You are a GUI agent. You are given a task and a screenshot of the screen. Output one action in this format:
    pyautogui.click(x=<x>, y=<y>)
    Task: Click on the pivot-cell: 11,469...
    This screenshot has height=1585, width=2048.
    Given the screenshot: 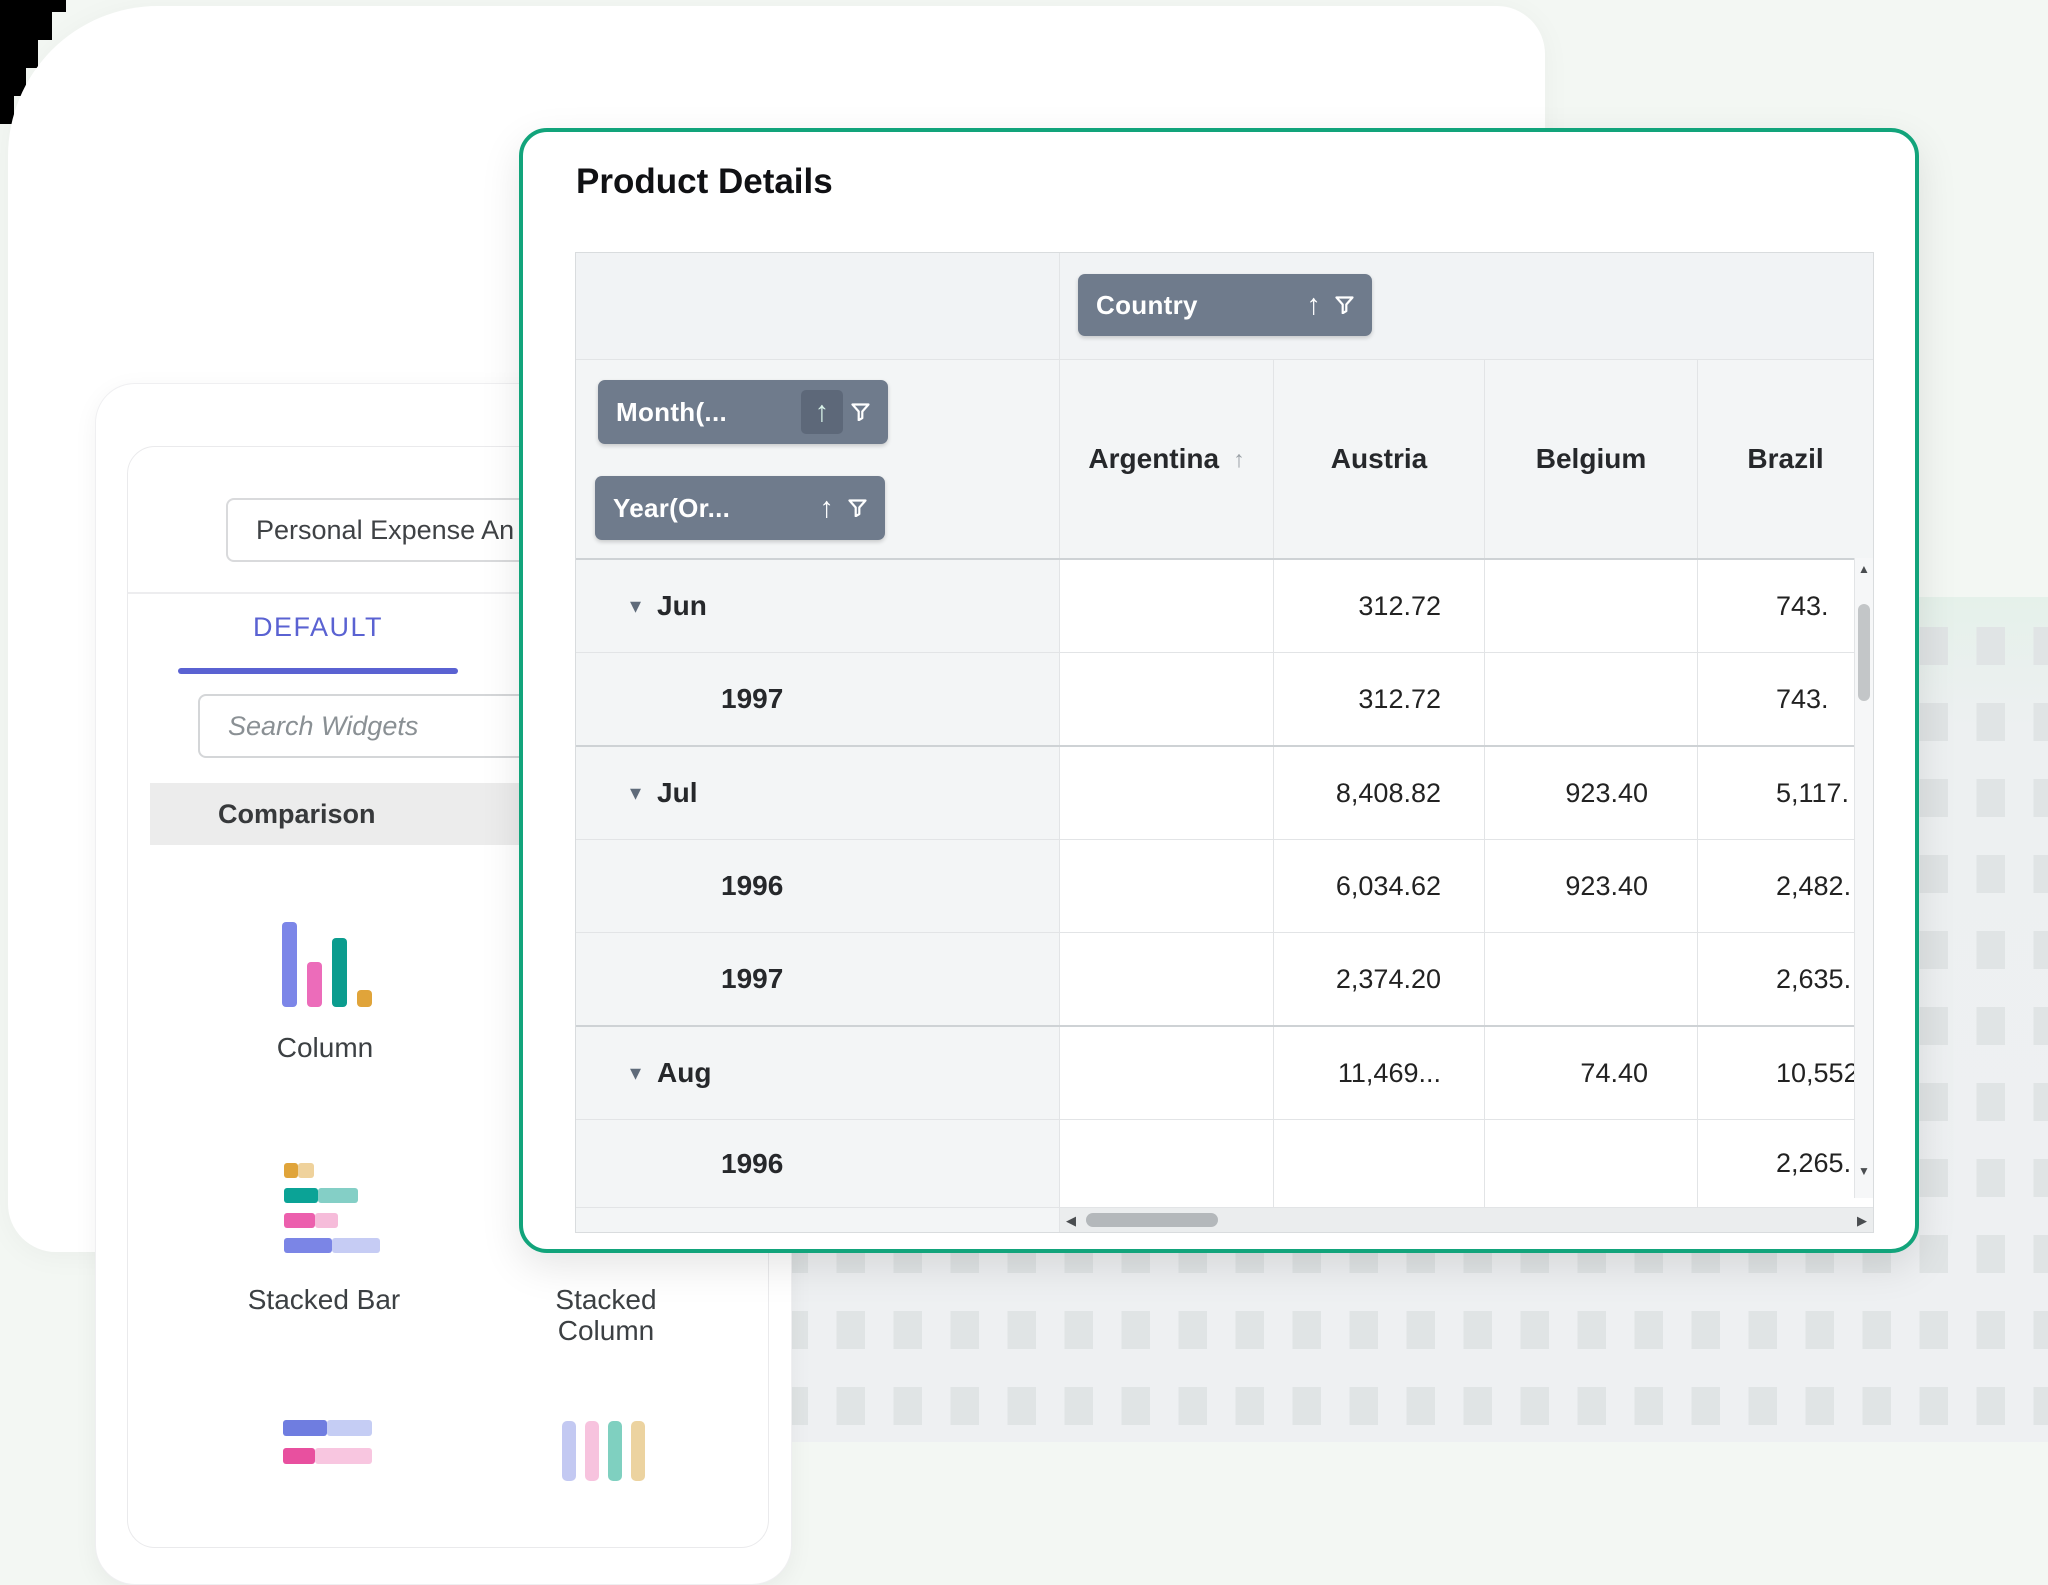 What is the action you would take?
    pyautogui.click(x=1379, y=1073)
    